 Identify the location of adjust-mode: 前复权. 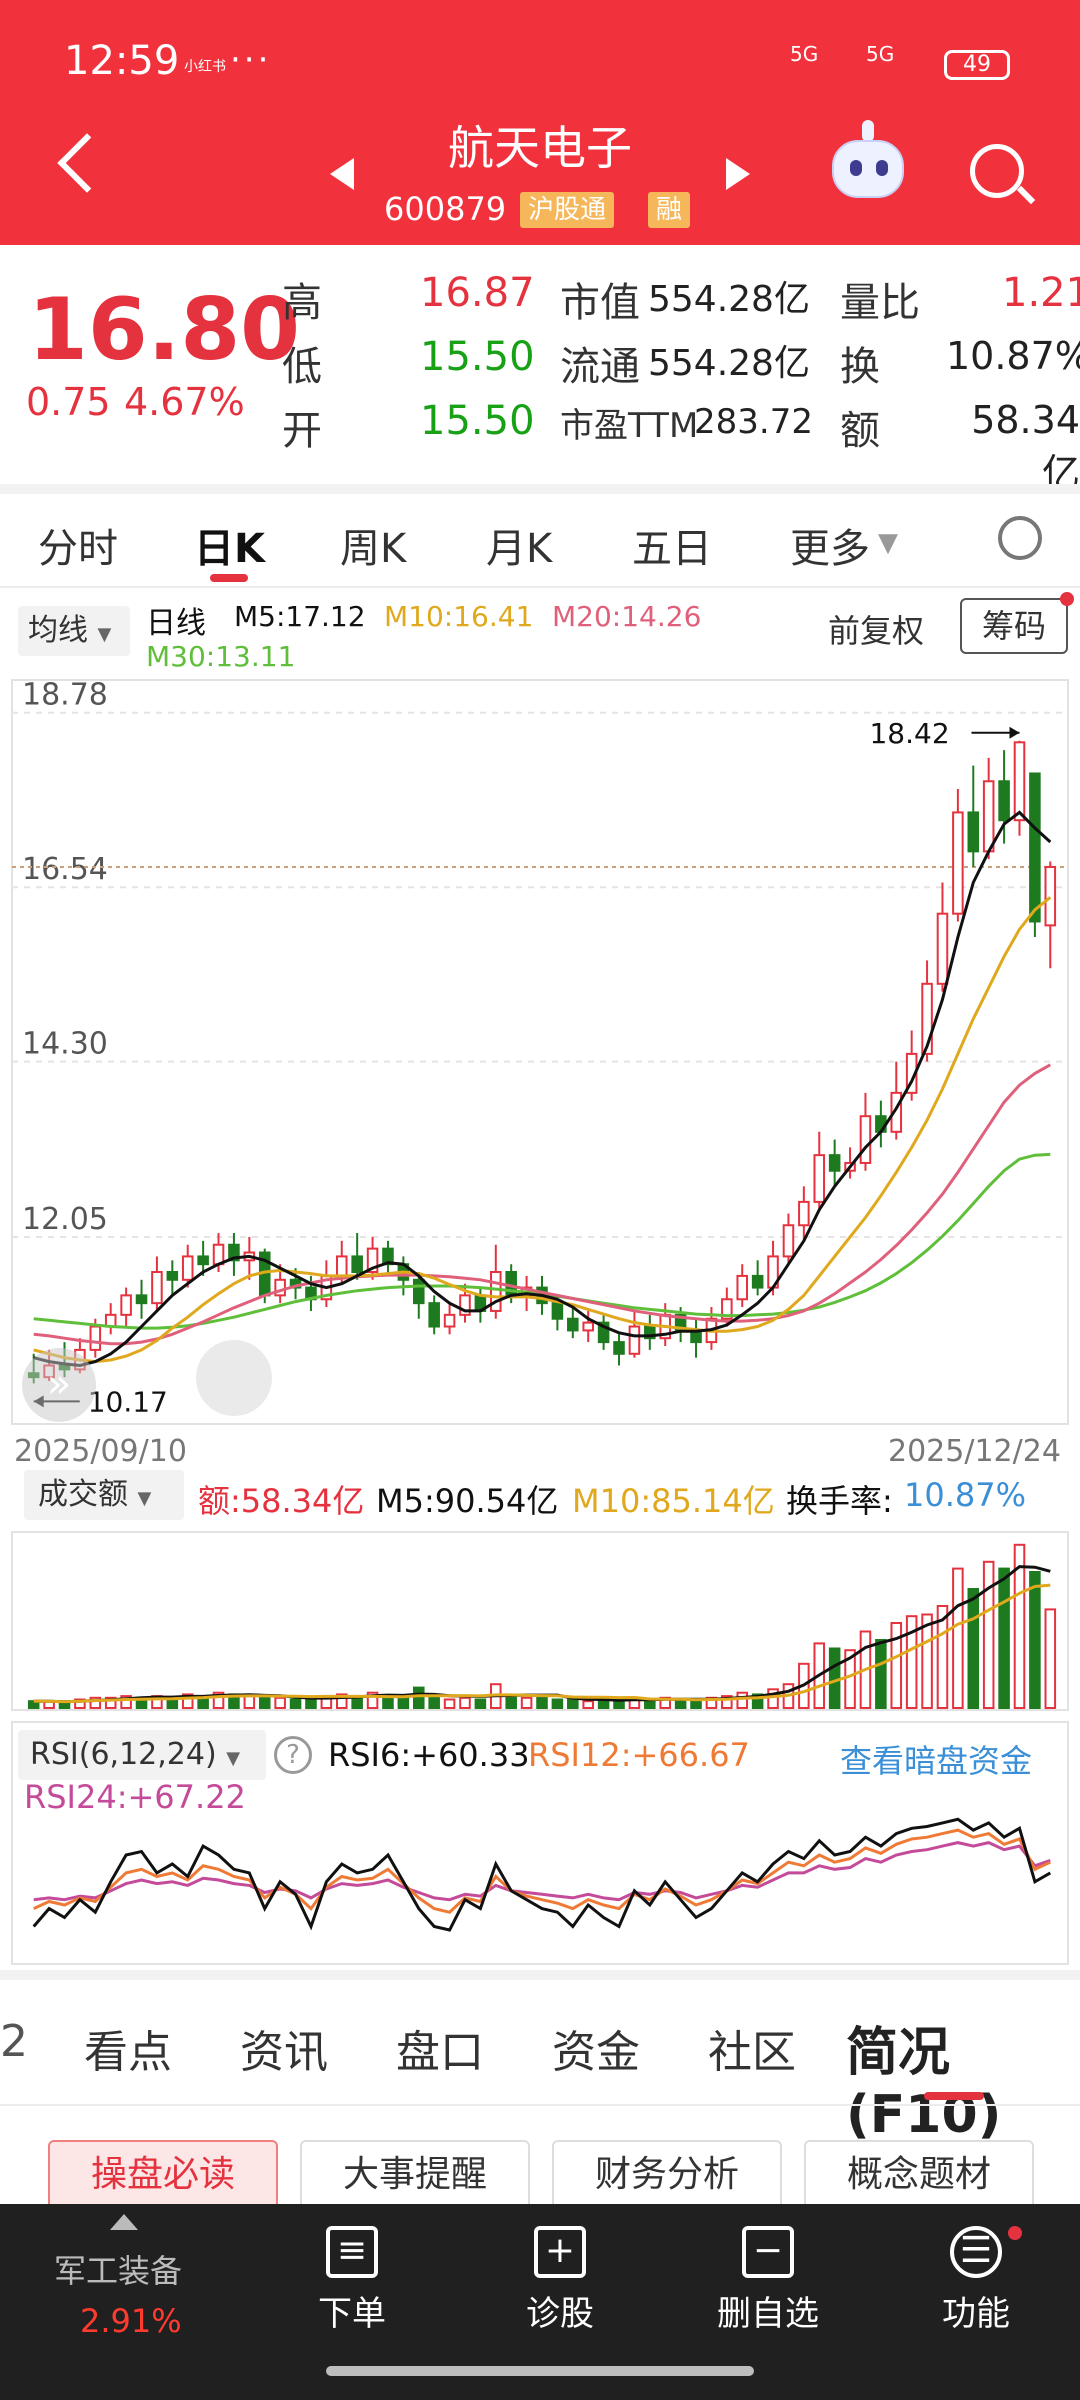
(876, 631).